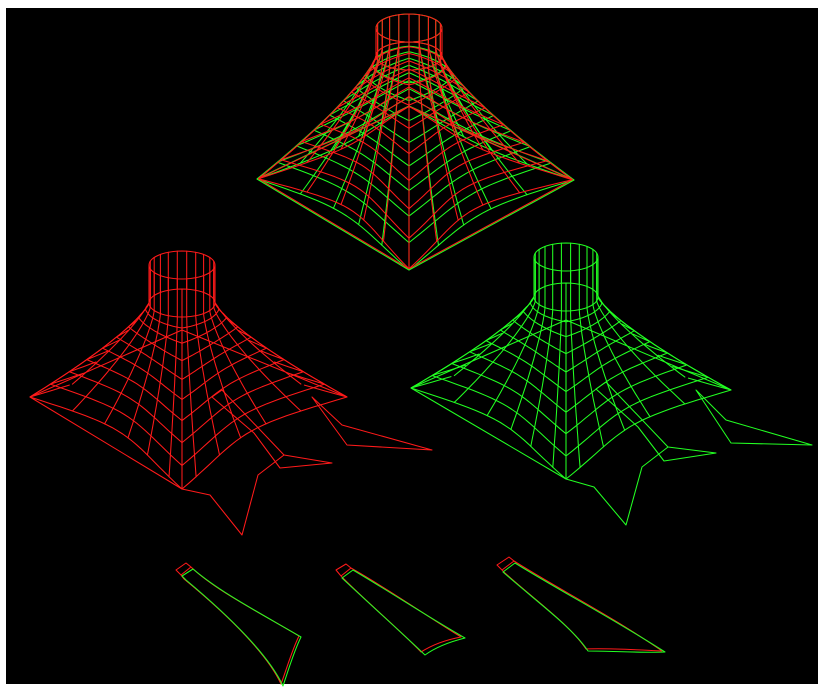 This screenshot has height=690, width=824. What do you see at coordinates (372, 423) in the screenshot?
I see `red-cut-panel-c` at bounding box center [372, 423].